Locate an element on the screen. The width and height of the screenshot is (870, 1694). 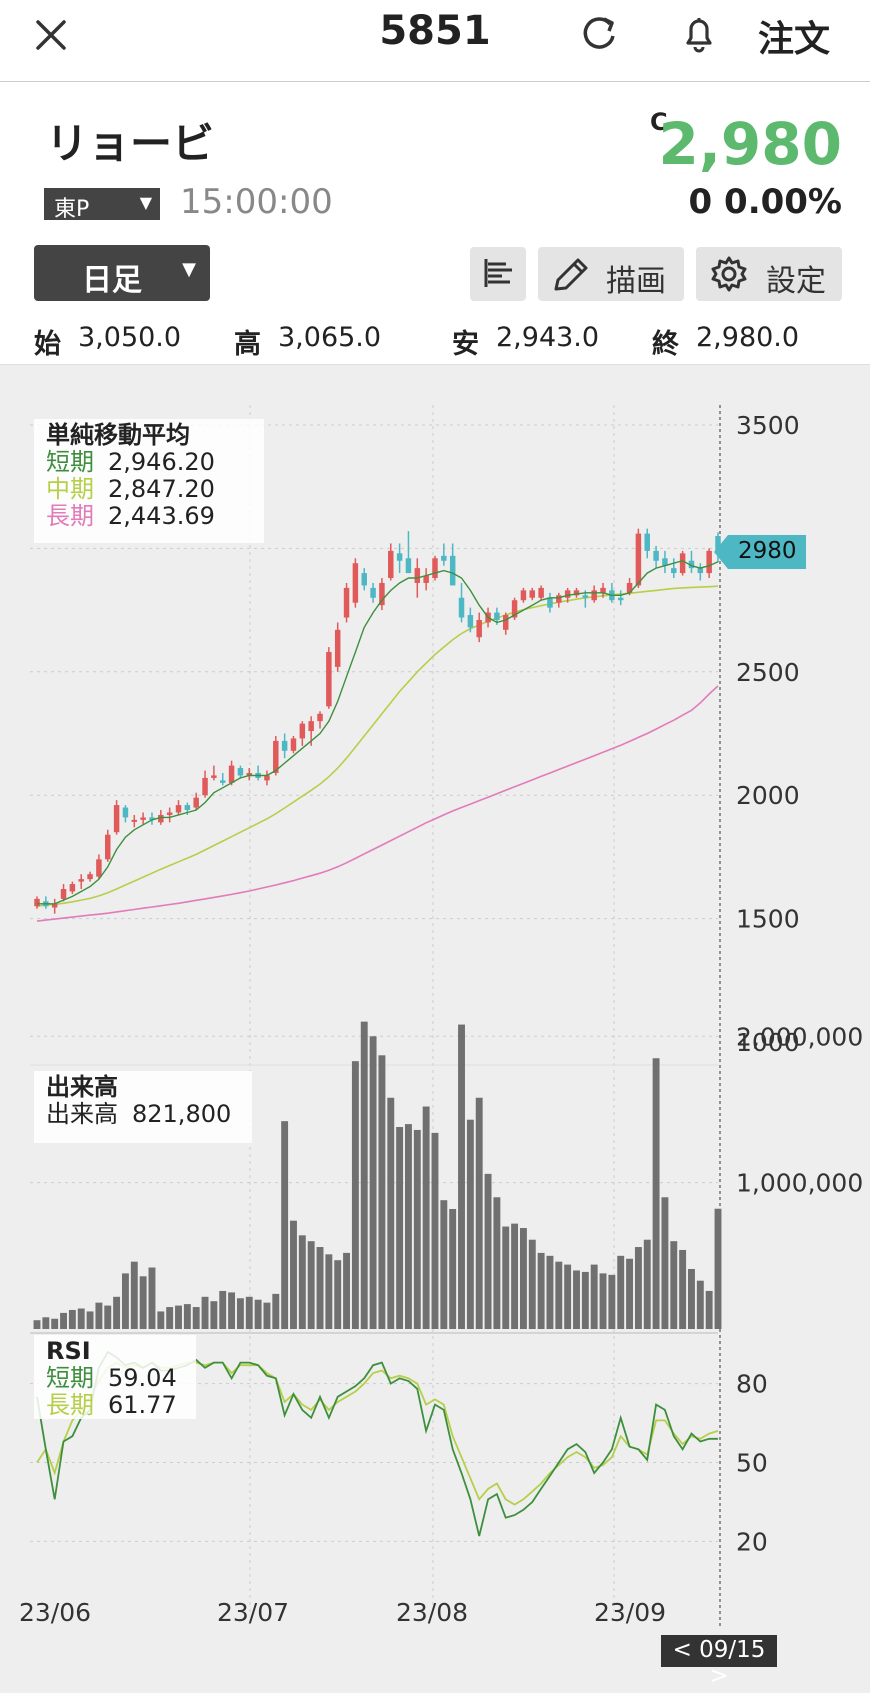
price-tick-label: 1000 is located at coordinates (768, 1042).